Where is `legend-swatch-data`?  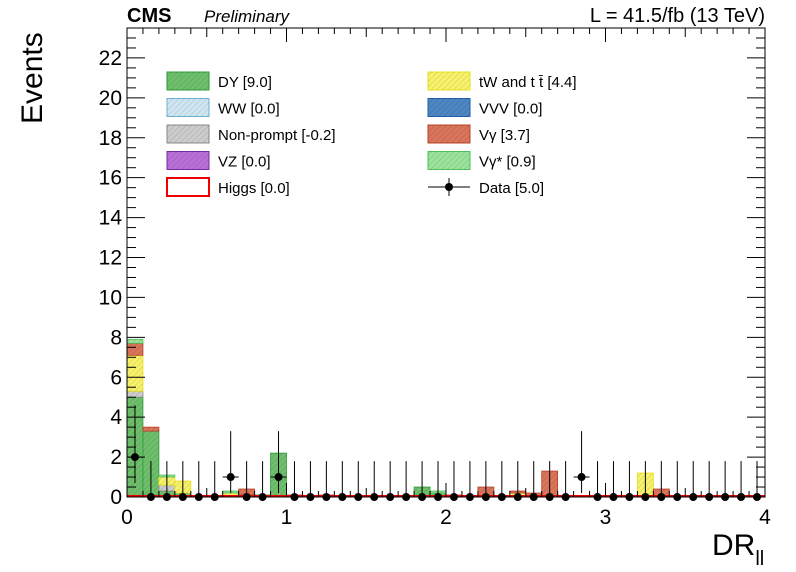 legend-swatch-data is located at coordinates (449, 187).